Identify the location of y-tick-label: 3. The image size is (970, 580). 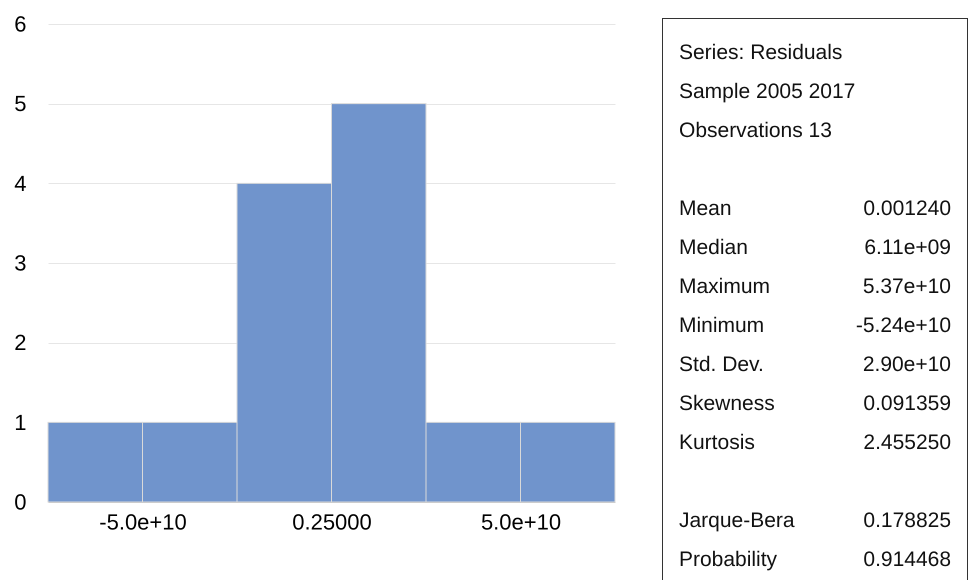
(20, 263).